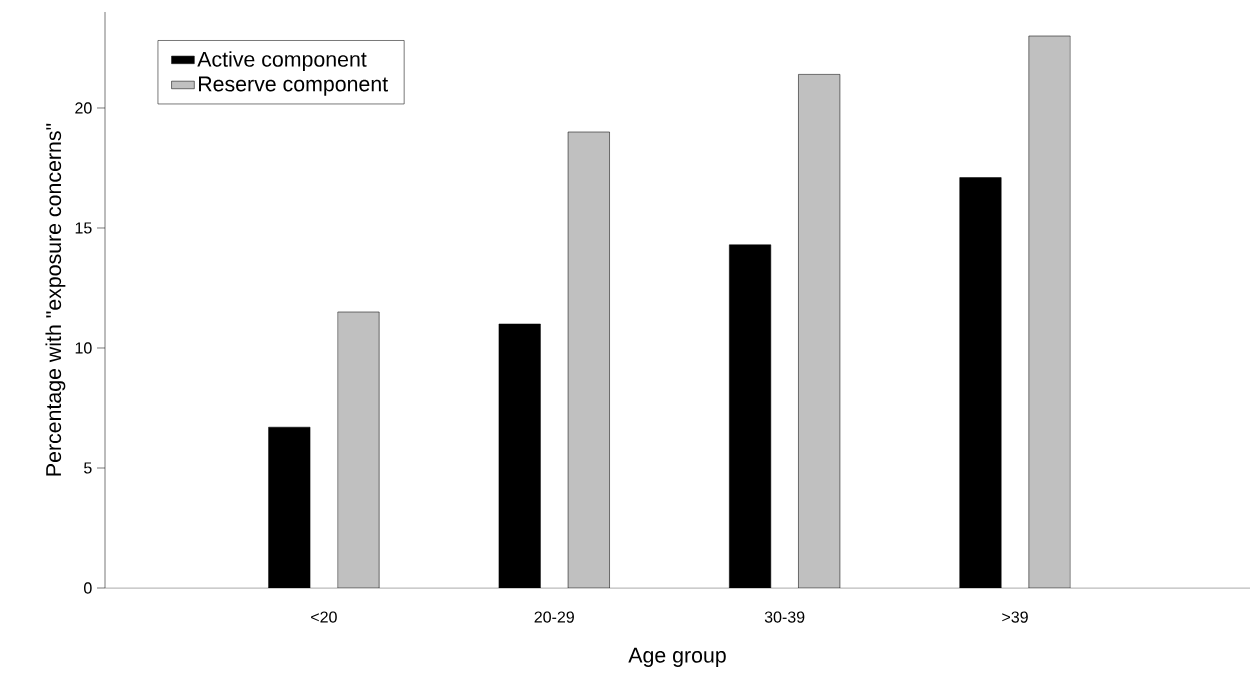  I want to click on x-tick-label: 30-39, so click(784, 617).